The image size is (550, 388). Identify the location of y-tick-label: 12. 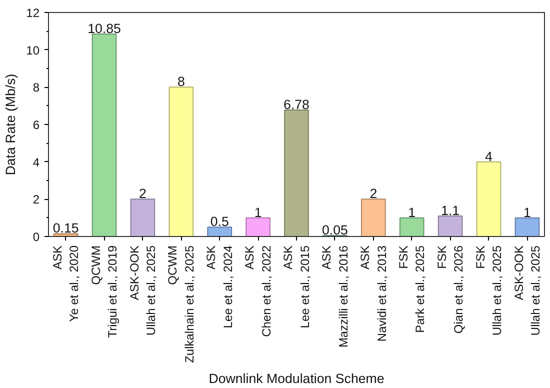
(33, 13).